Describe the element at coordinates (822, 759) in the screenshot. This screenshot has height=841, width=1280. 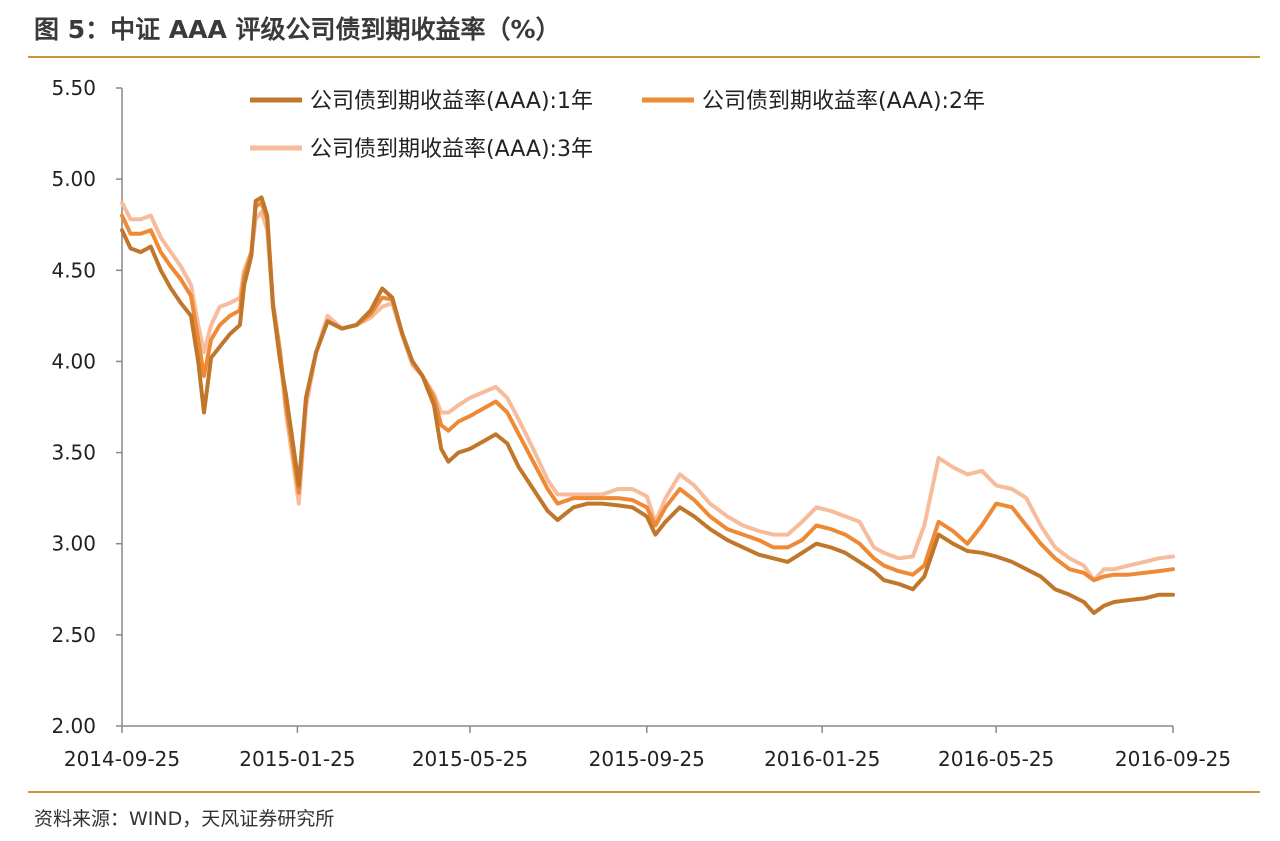
I see `x-tick-label: 2016-01-25` at that location.